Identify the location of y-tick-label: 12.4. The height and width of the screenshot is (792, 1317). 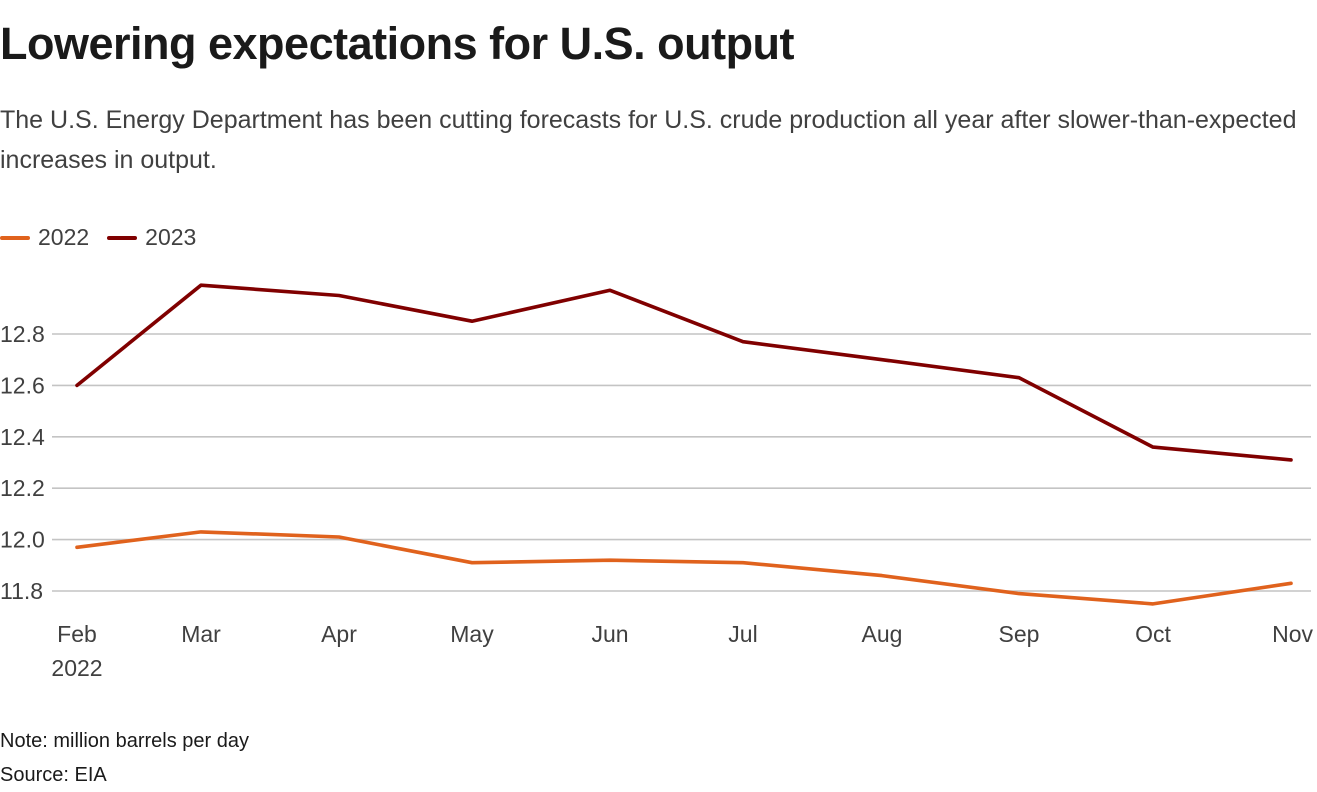
(22, 437).